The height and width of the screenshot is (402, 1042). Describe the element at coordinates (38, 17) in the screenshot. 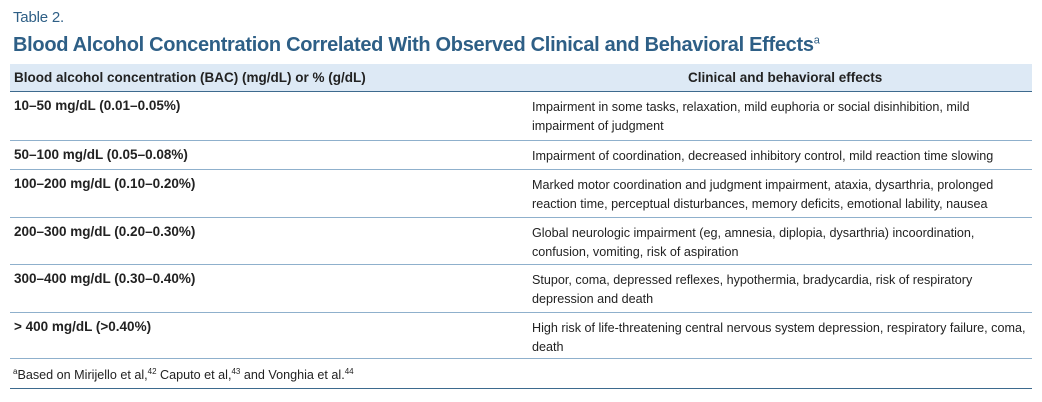

I see `table-label: Table 2.` at that location.